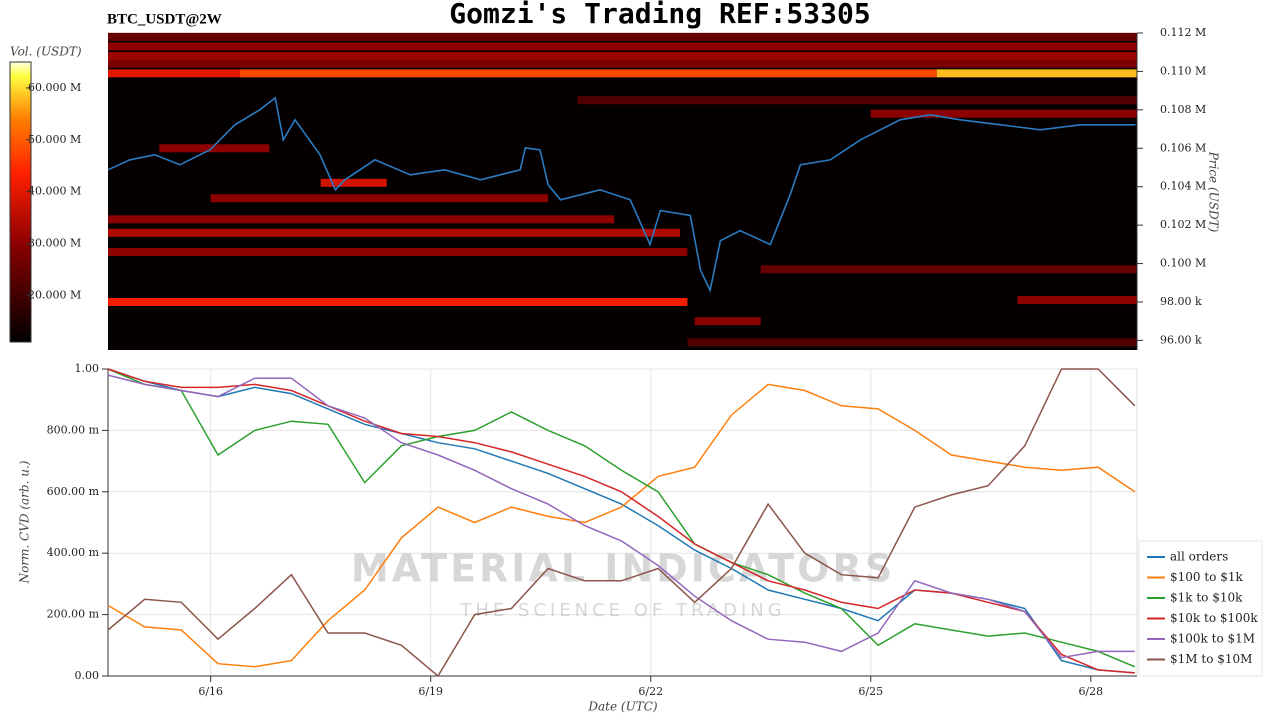 Image resolution: width=1280 pixels, height=720 pixels. What do you see at coordinates (25, 522) in the screenshot?
I see `y-axis-label: Norm. CVD (arb. u.)` at bounding box center [25, 522].